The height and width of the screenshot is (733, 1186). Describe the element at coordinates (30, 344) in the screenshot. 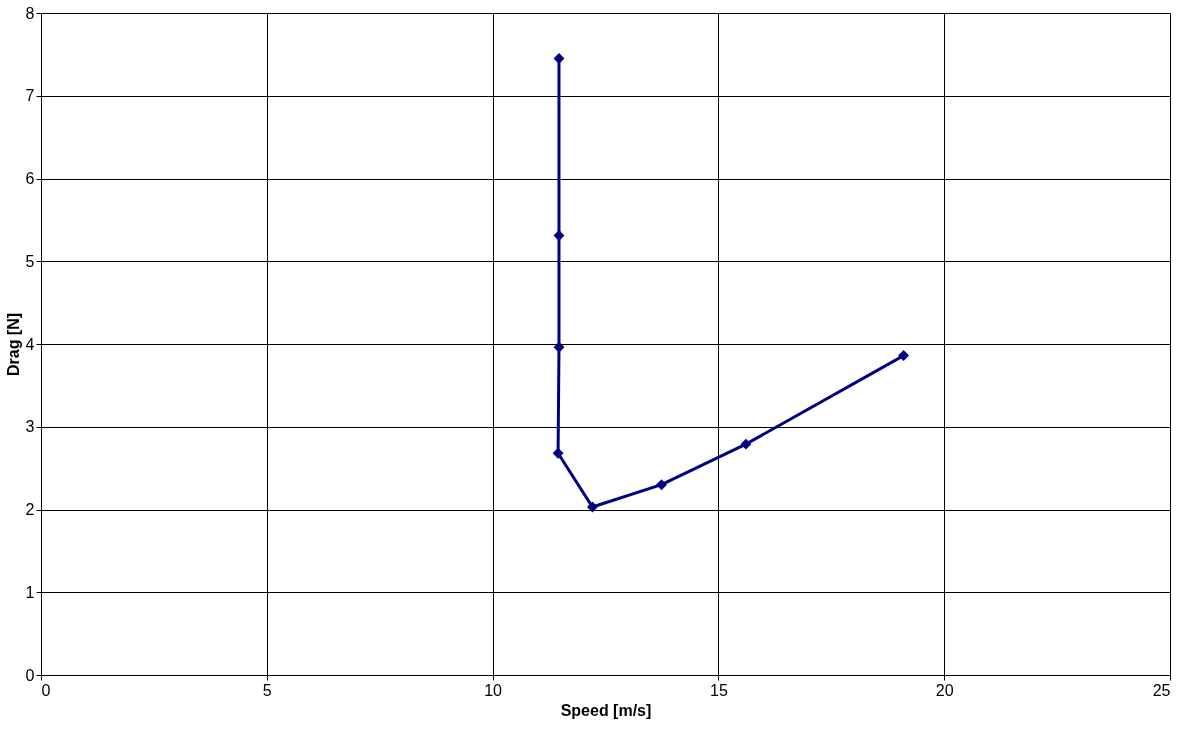

I see `y-tick-label: 4` at that location.